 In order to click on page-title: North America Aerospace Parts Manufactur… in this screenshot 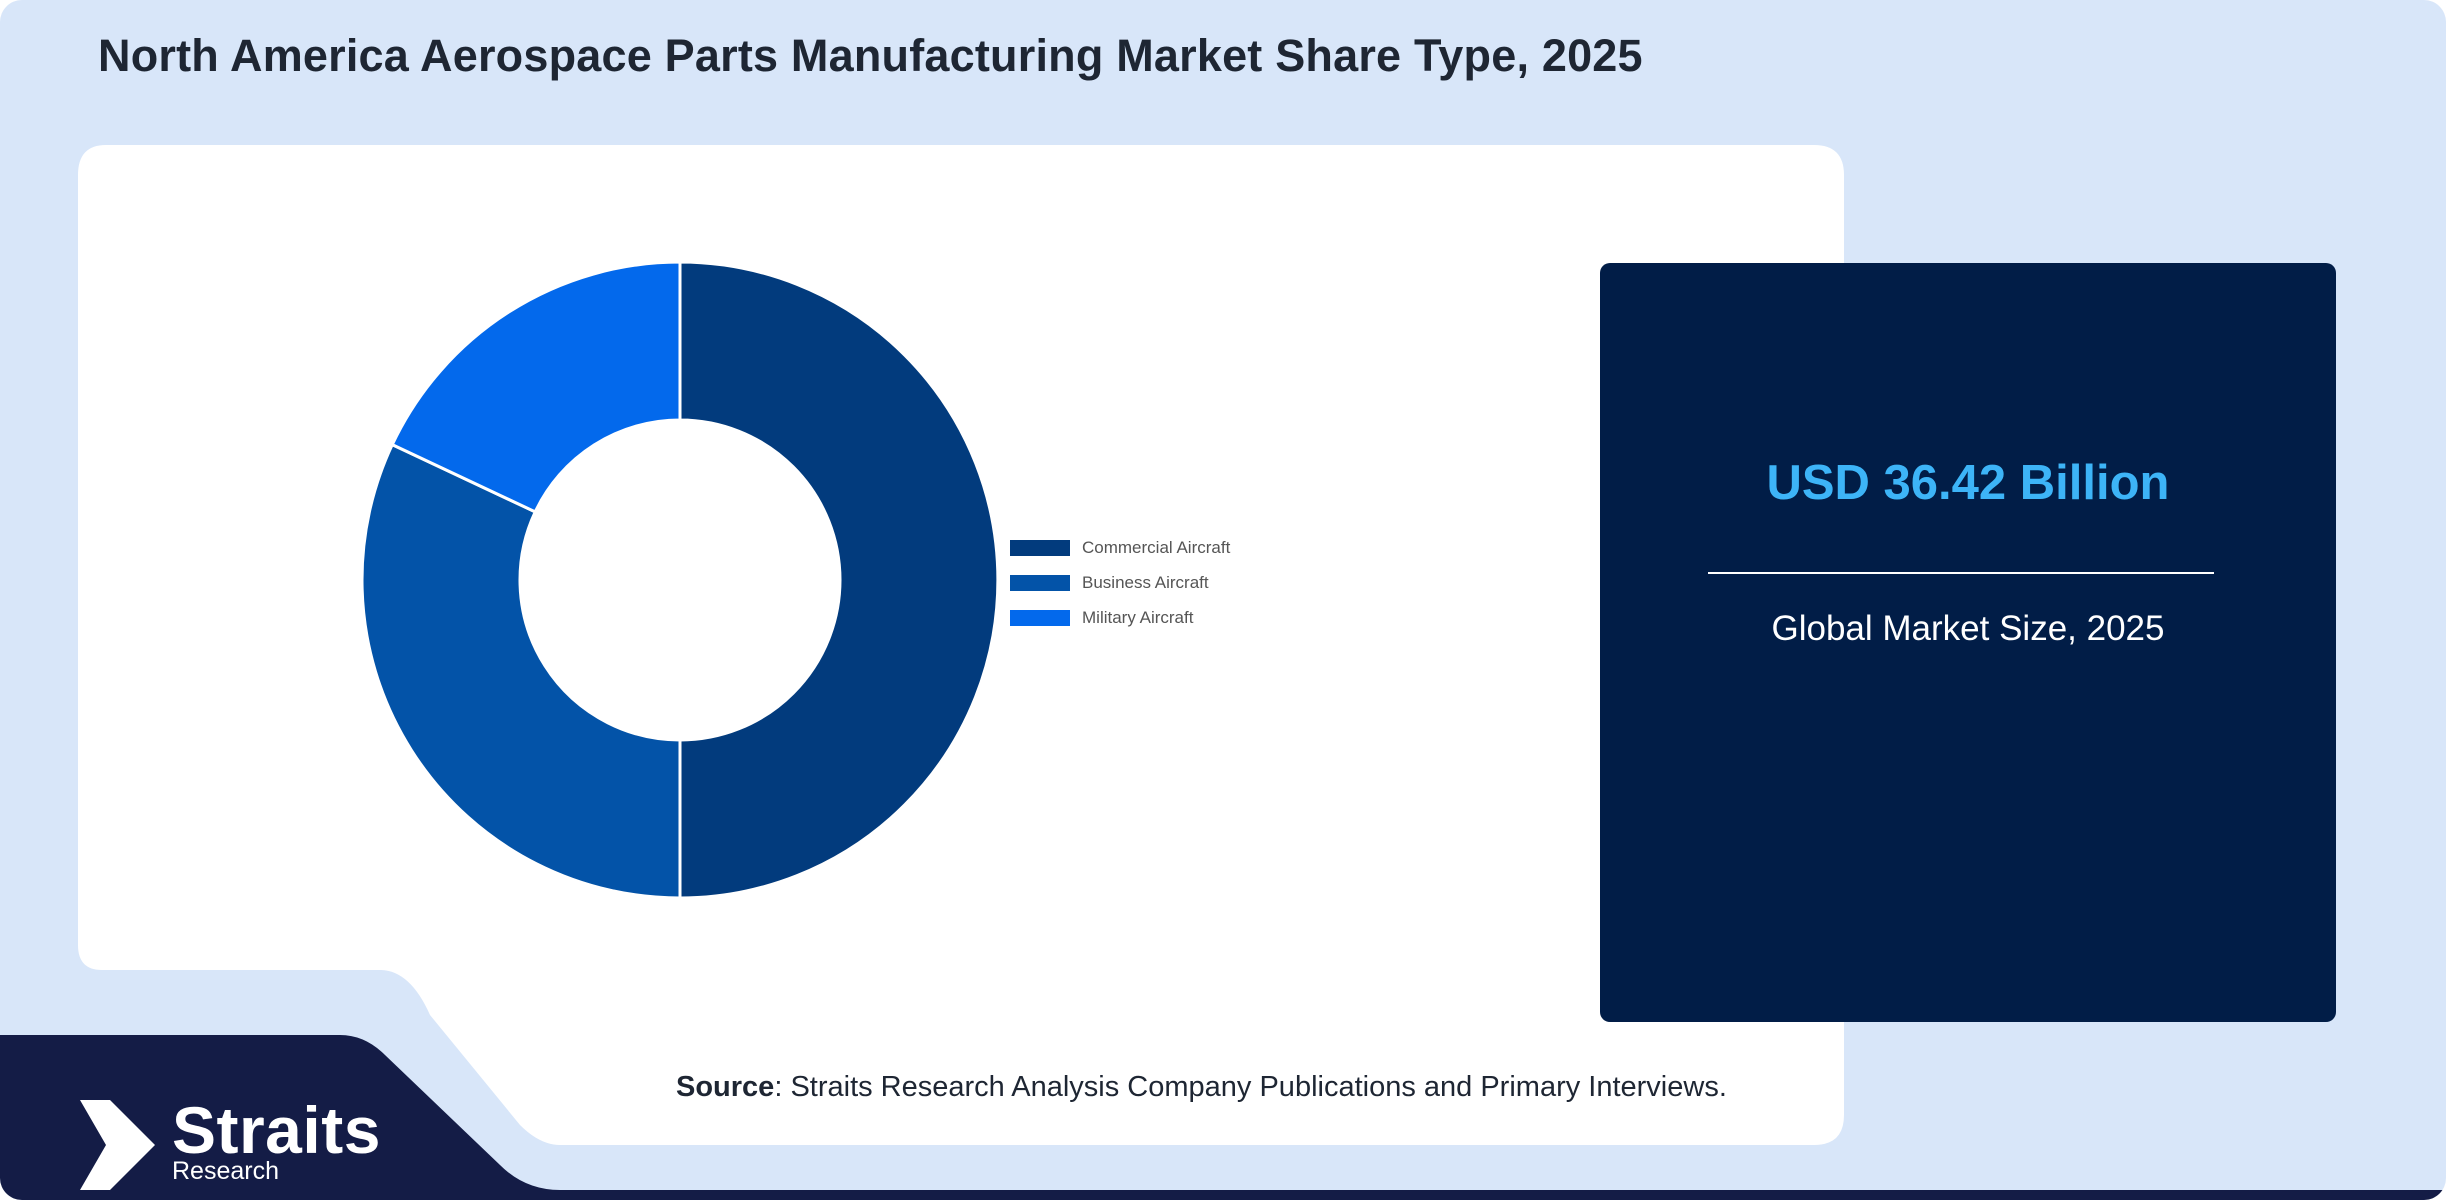, I will do `click(870, 55)`.